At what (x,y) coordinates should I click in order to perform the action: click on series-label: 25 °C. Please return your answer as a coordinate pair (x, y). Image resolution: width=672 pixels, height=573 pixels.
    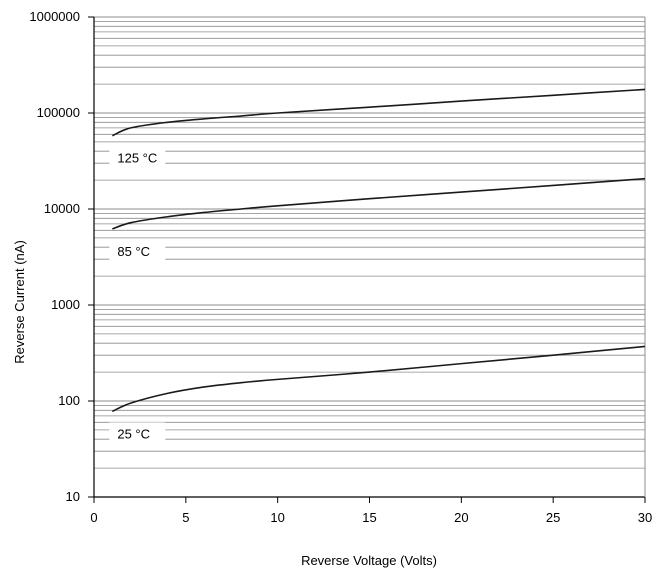
    Looking at the image, I should click on (137, 433).